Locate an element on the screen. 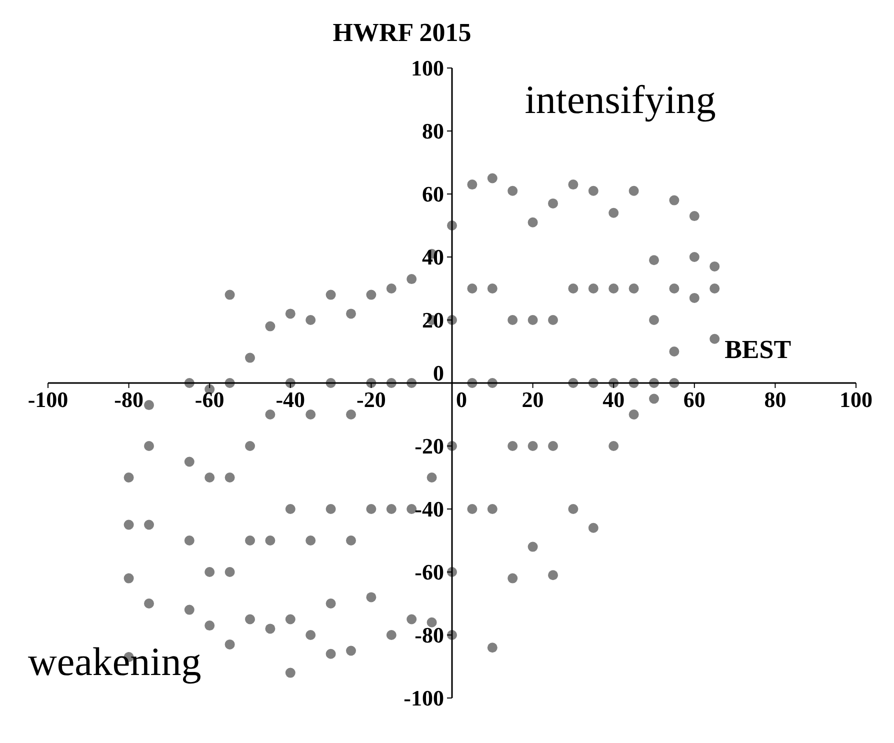 The image size is (894, 743). y-tick-label: -100 is located at coordinates (424, 698).